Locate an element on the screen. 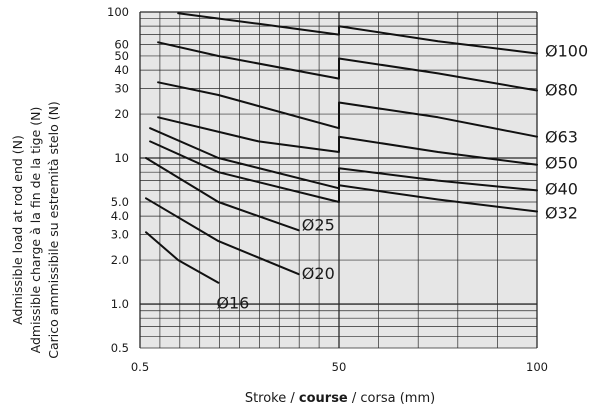 This screenshot has width=609, height=410. y-tick-label: 2.0 is located at coordinates (120, 260).